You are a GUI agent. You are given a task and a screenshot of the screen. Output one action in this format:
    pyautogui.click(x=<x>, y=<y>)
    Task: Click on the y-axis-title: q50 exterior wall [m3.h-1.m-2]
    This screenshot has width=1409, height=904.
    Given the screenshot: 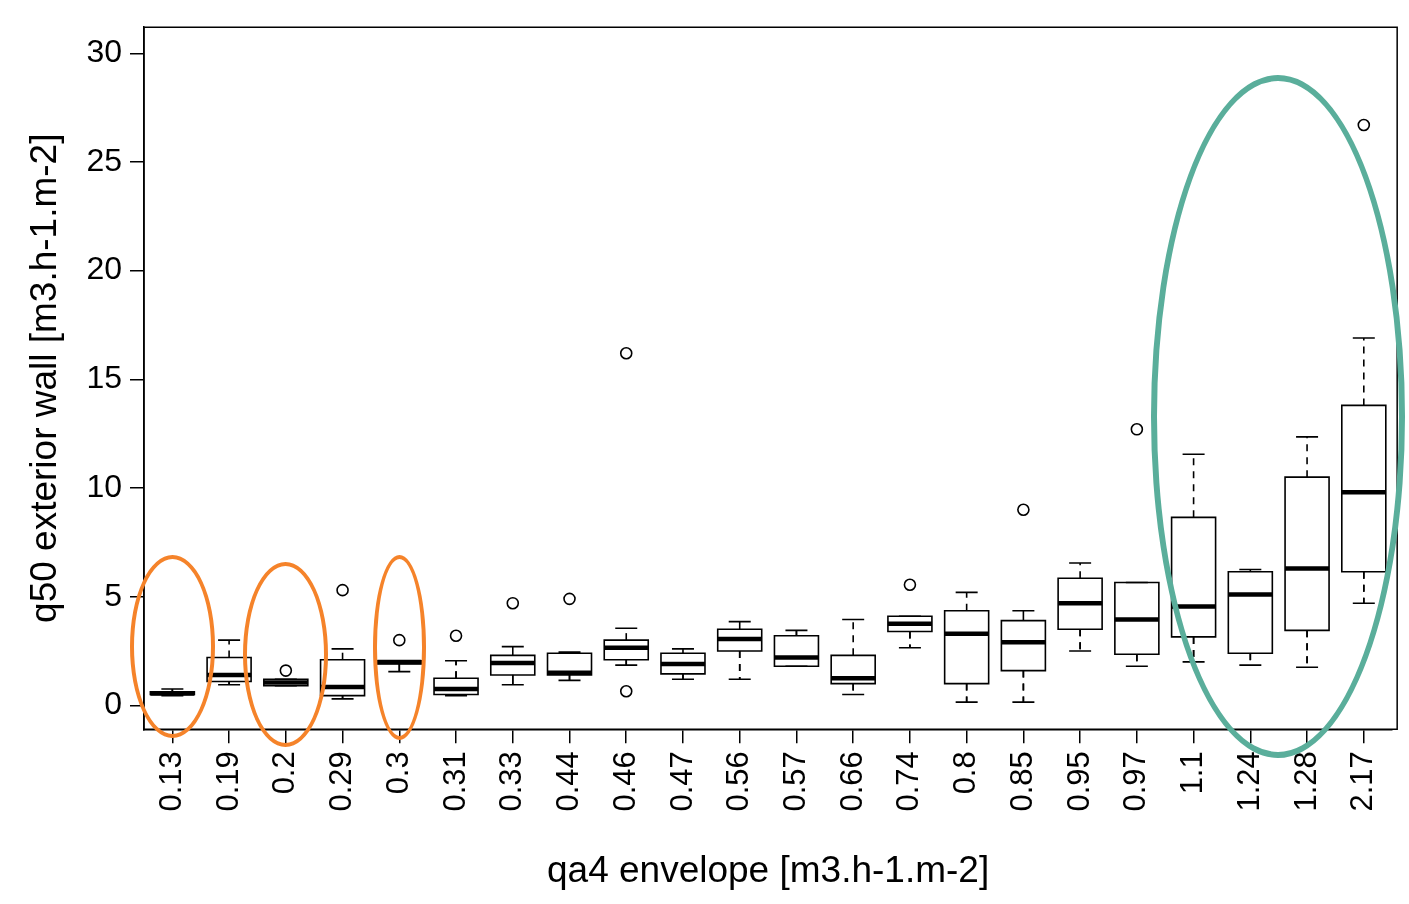 What is the action you would take?
    pyautogui.click(x=44, y=378)
    